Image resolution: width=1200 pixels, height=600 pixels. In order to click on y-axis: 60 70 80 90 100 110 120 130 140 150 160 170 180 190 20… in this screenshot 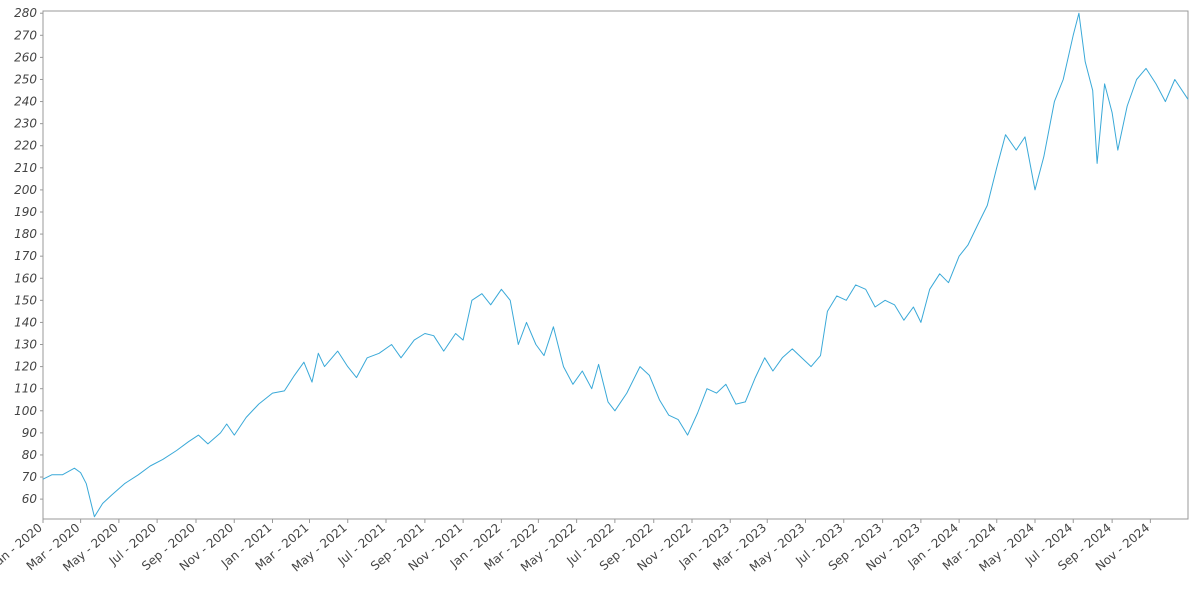, I will do `click(28, 256)`.